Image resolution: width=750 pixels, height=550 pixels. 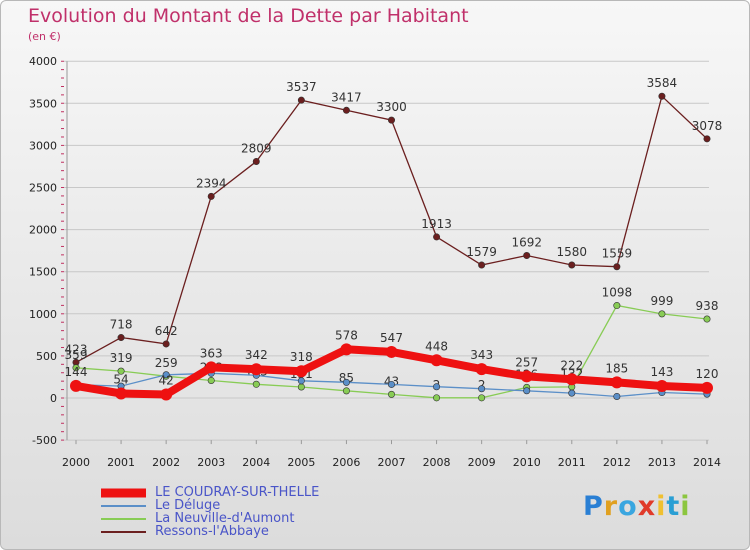 What do you see at coordinates (166, 462) in the screenshot?
I see `x-tick-label: 2002` at bounding box center [166, 462].